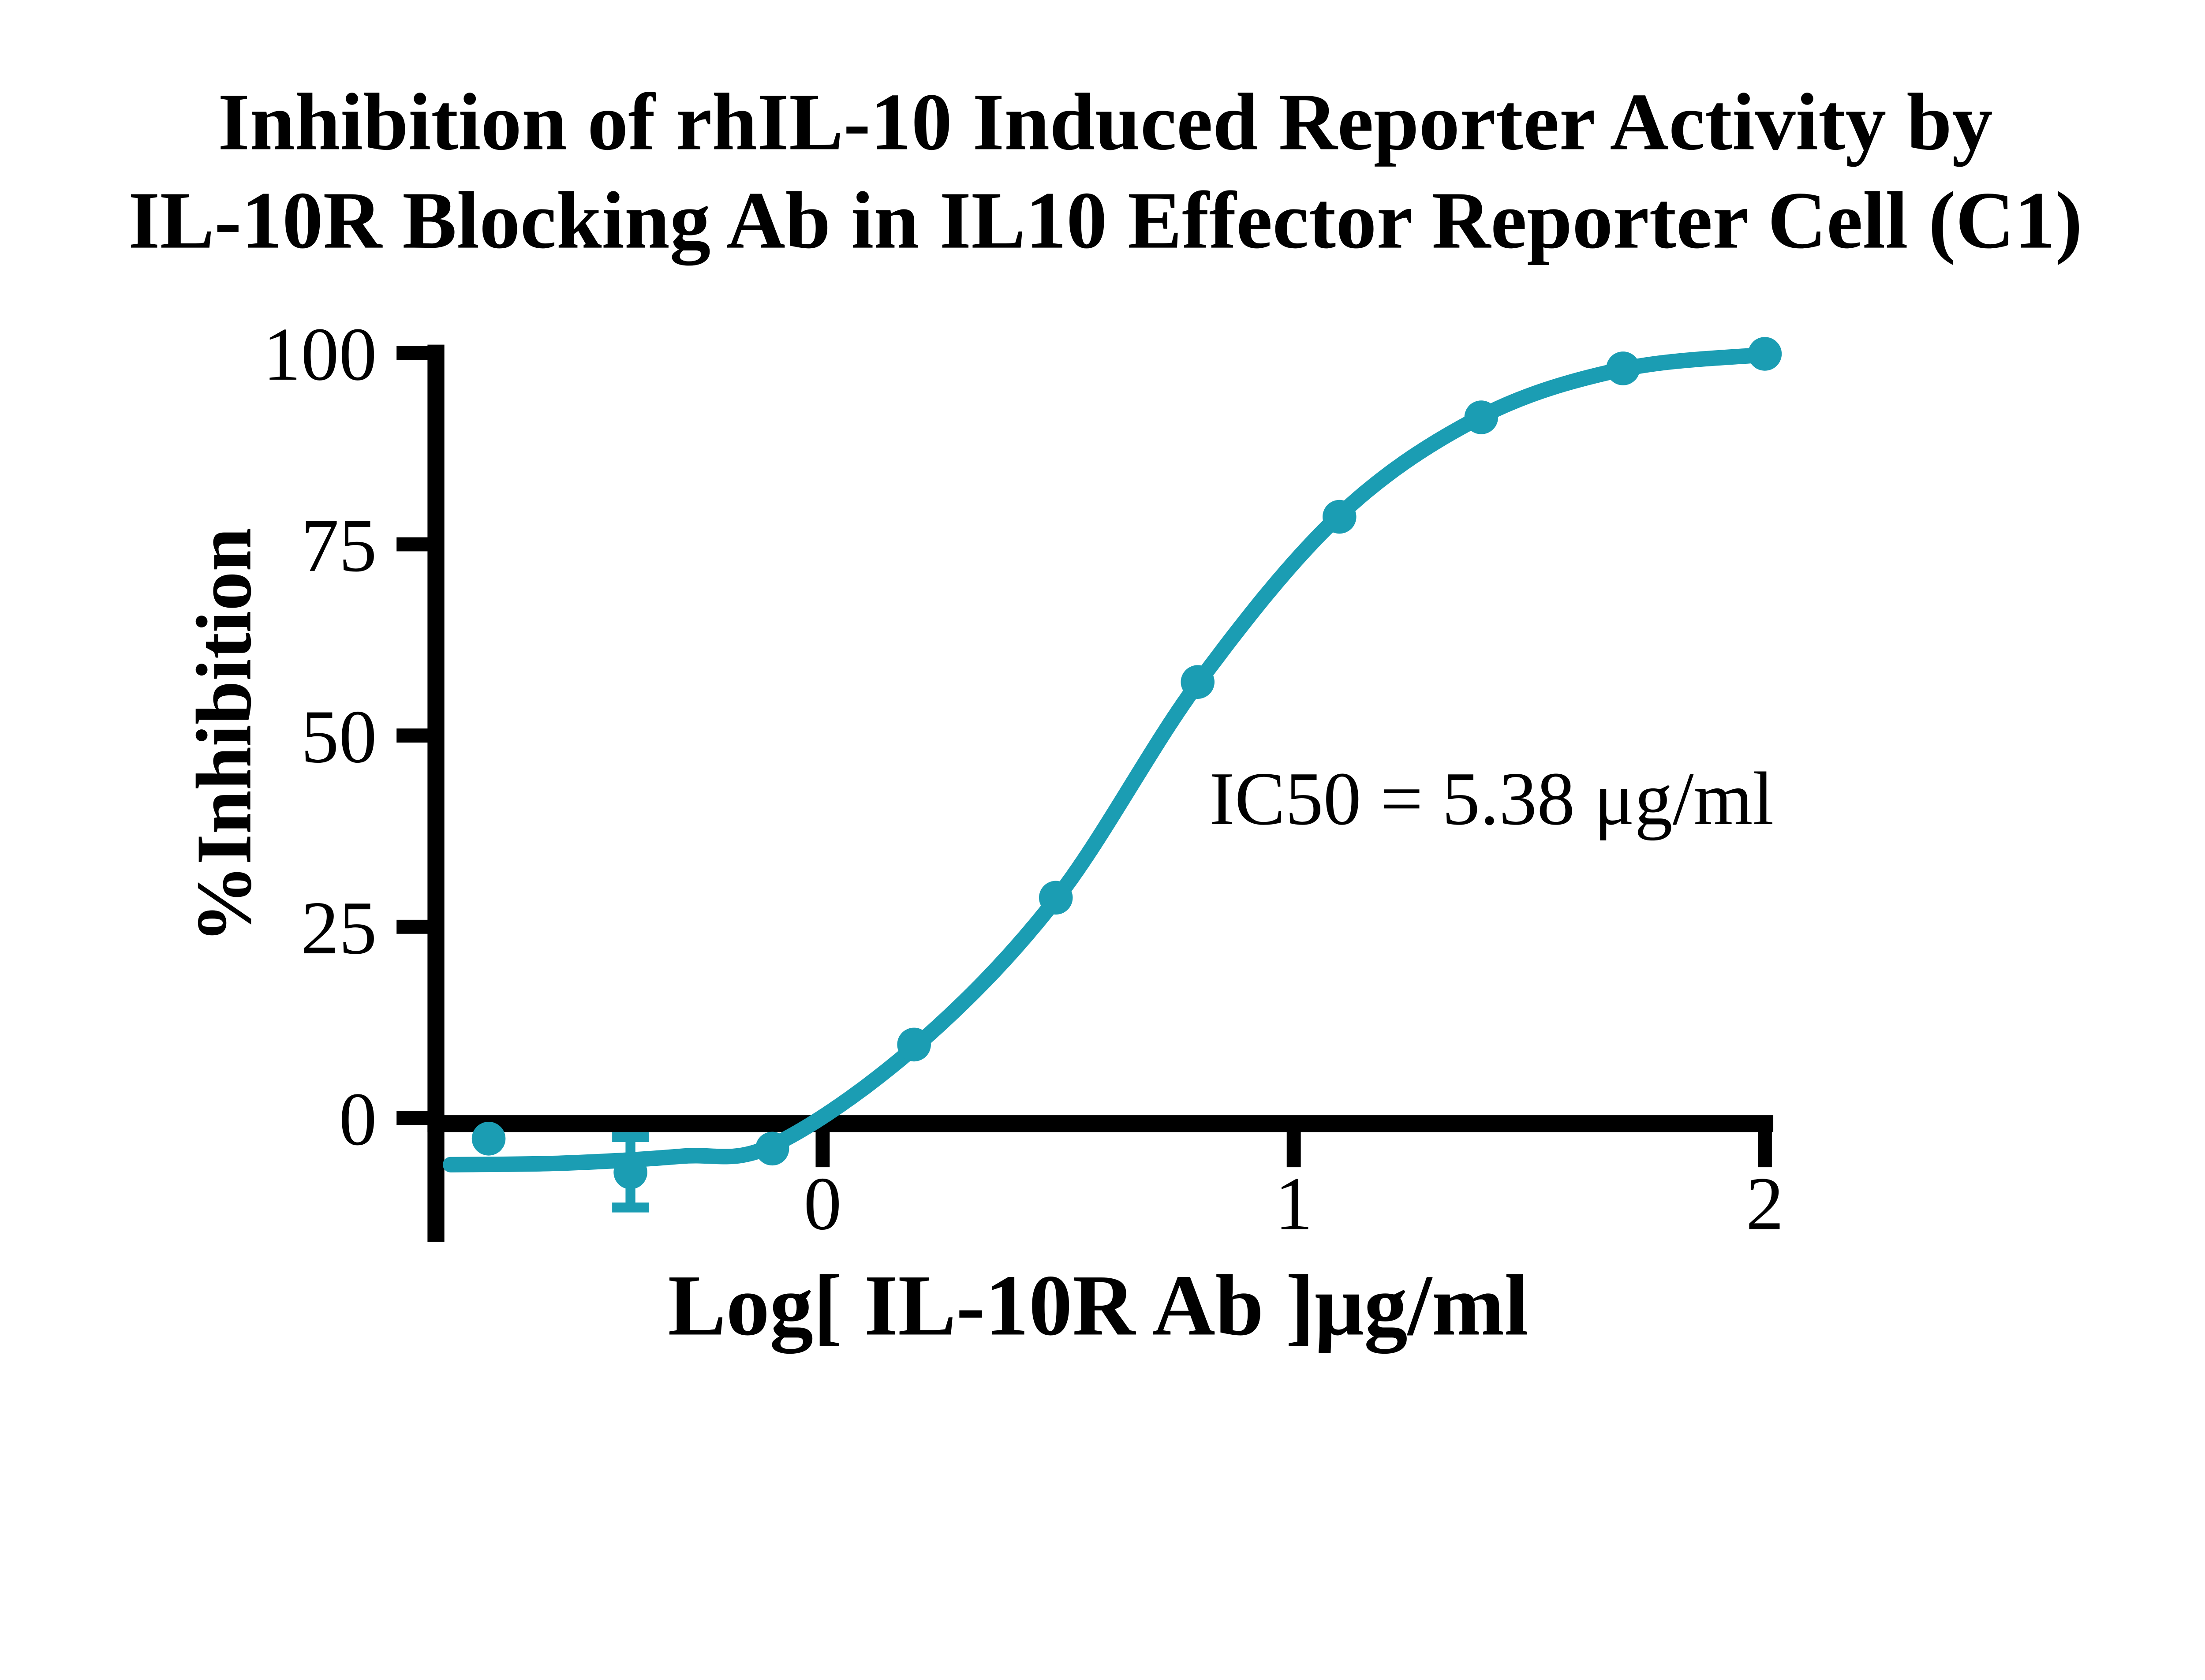  Describe the element at coordinates (822, 1204) in the screenshot. I see `x-tick-label: 0` at that location.